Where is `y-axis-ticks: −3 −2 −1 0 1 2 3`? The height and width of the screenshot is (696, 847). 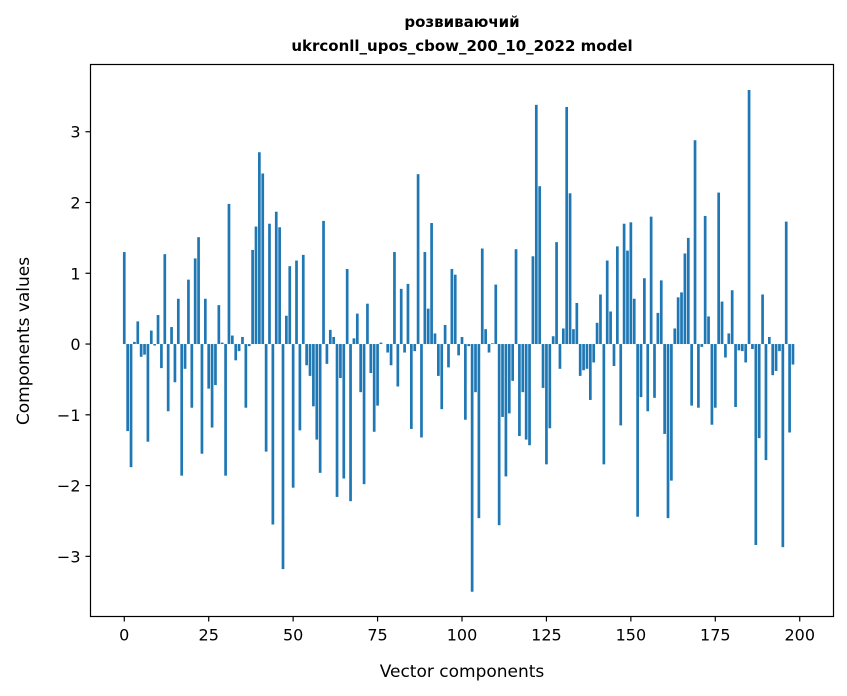
y-axis-ticks: −3 −2 −1 0 1 2 3 is located at coordinates (74, 344).